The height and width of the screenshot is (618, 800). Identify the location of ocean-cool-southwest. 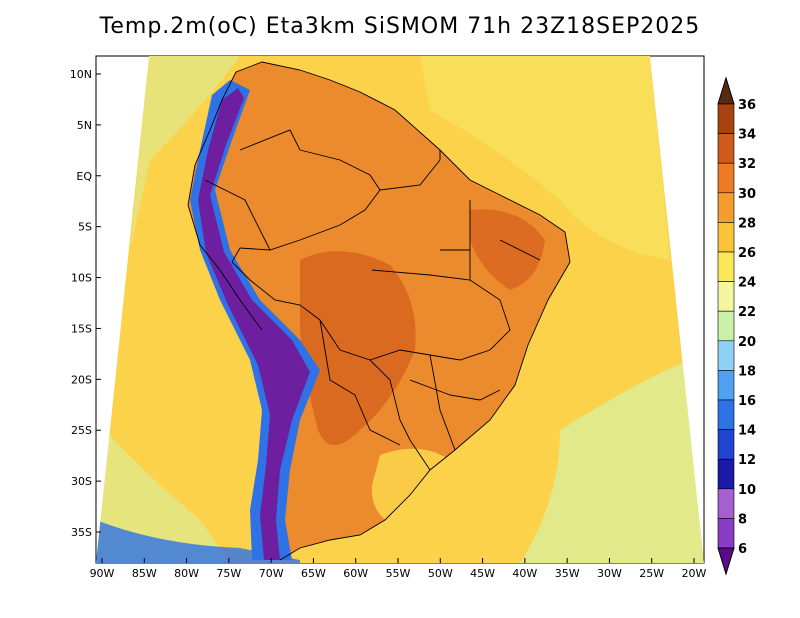
(163, 491).